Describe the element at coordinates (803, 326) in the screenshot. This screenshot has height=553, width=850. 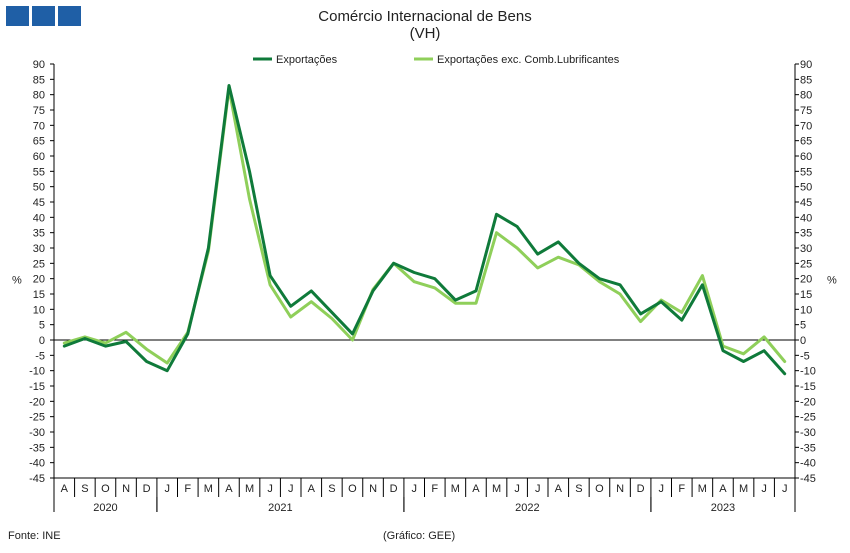
I see `right-y-tick-label: 5` at that location.